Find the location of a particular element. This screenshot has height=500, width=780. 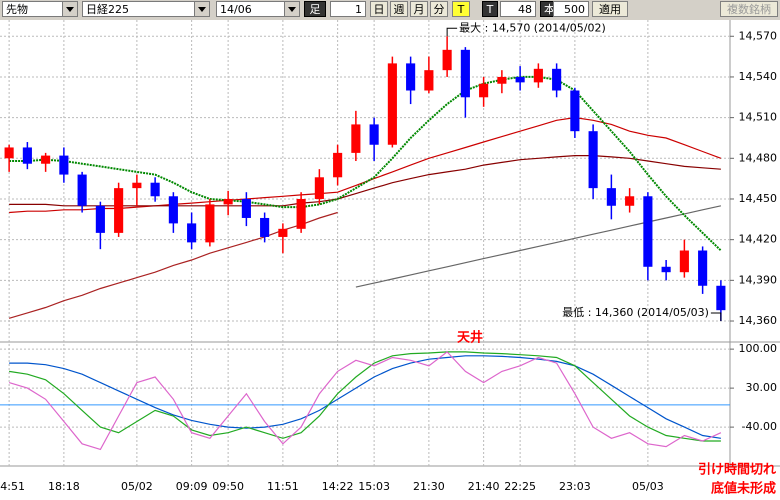

bottom-annotation: 引け時間切れ is located at coordinates (737, 470).